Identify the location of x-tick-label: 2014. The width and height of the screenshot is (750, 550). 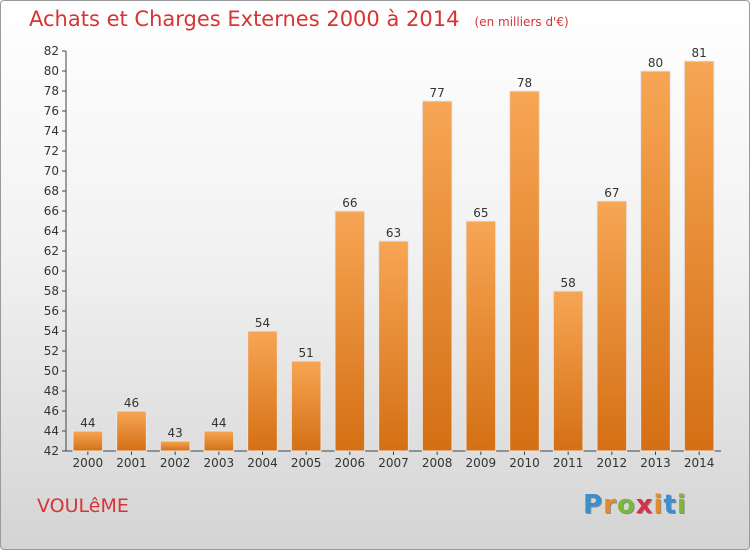
(699, 463).